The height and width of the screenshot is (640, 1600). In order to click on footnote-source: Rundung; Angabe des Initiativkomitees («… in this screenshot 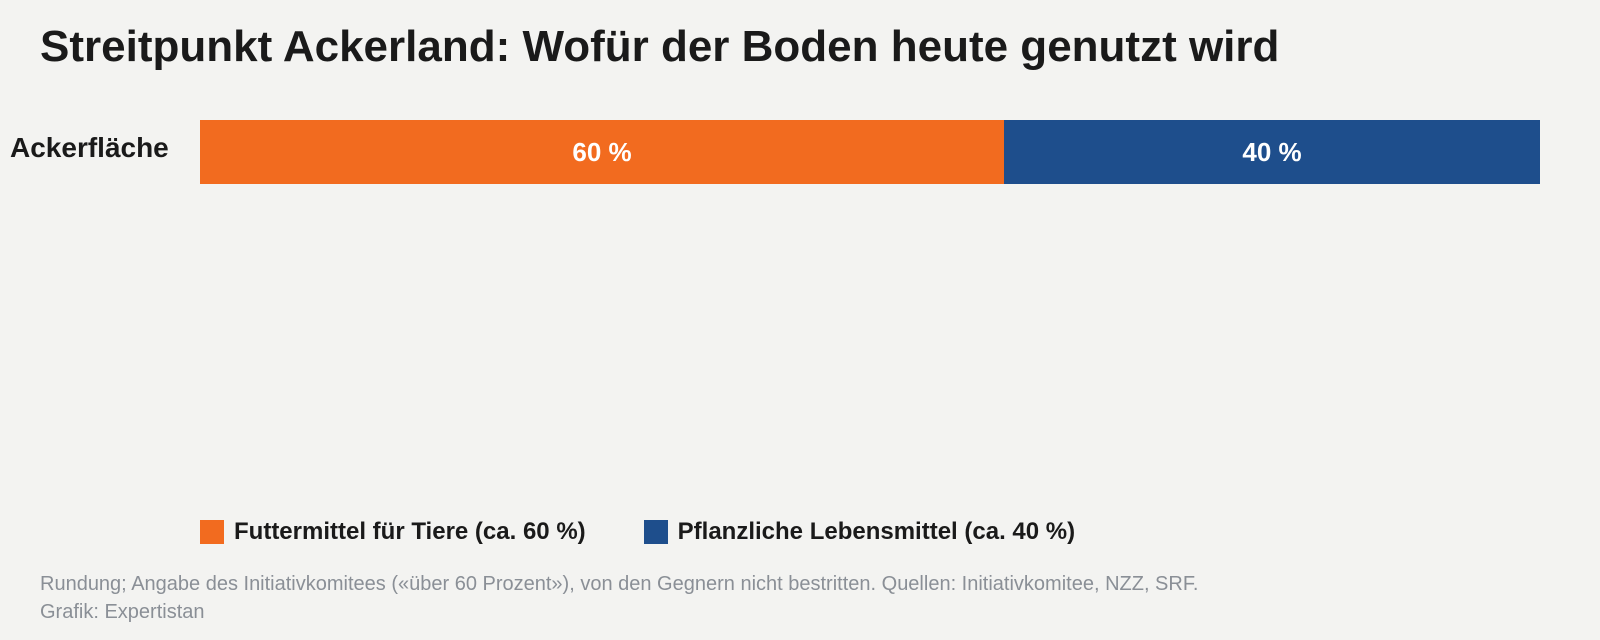, I will do `click(619, 584)`.